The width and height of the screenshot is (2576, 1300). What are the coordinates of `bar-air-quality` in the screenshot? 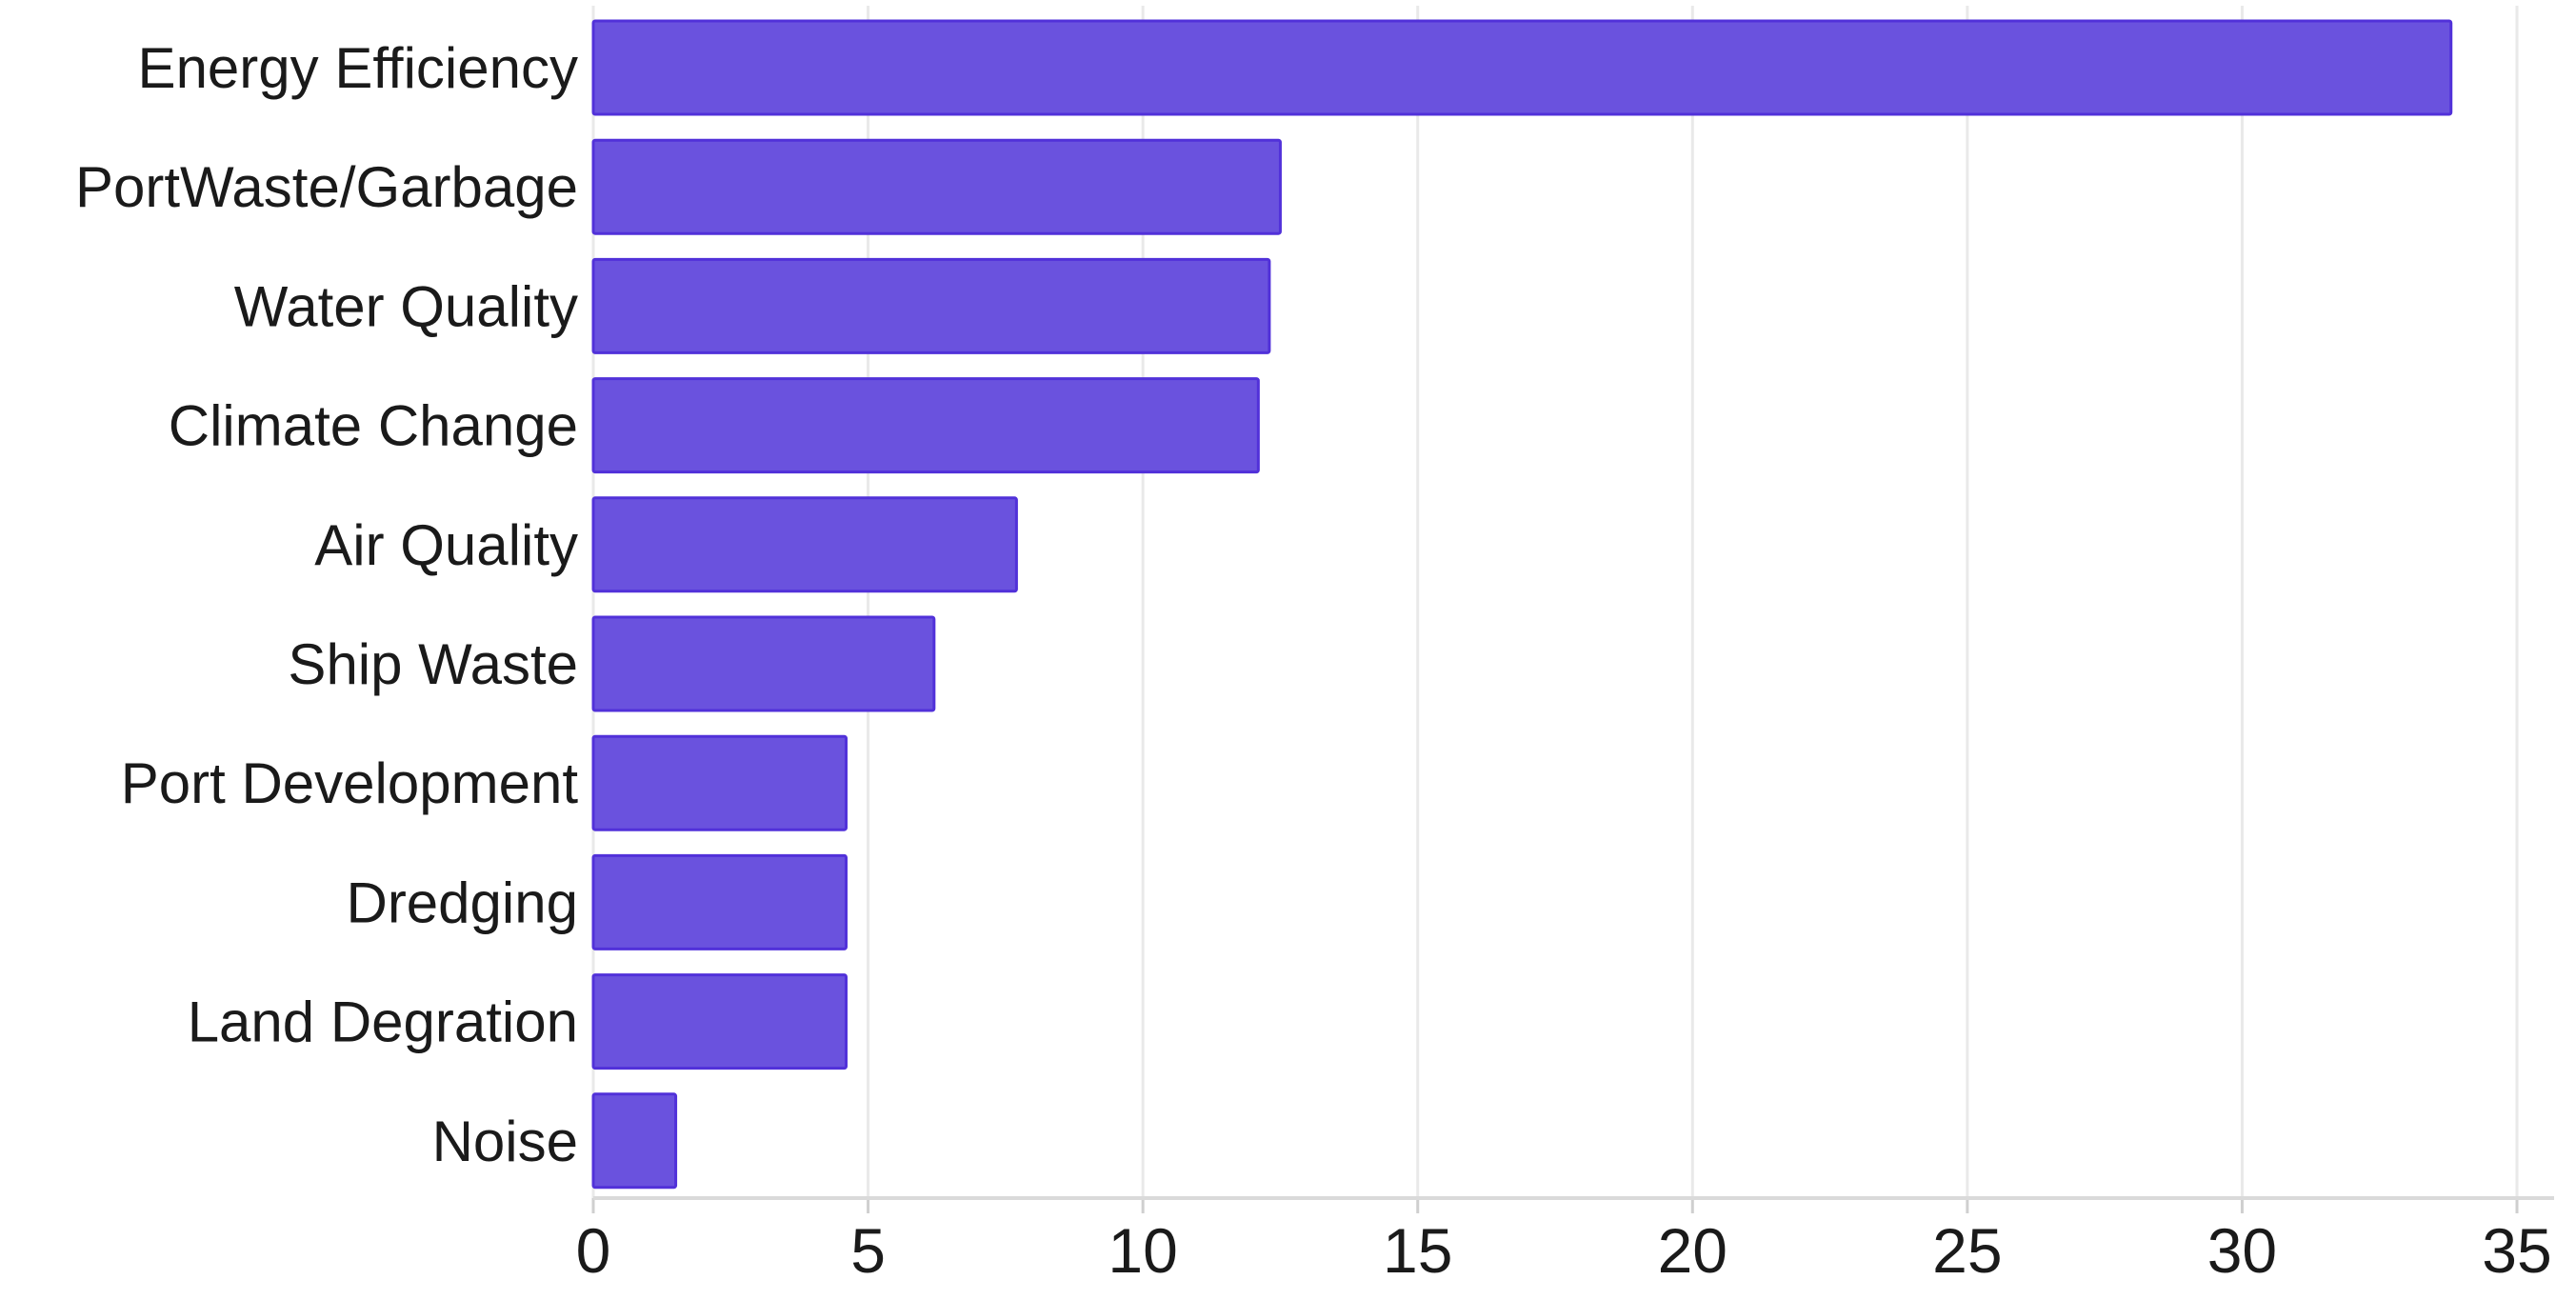 It's located at (804, 544).